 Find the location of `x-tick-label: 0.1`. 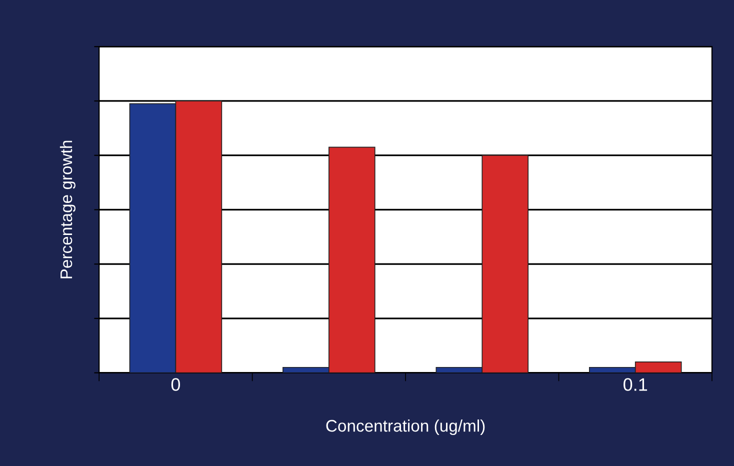

x-tick-label: 0.1 is located at coordinates (636, 384).